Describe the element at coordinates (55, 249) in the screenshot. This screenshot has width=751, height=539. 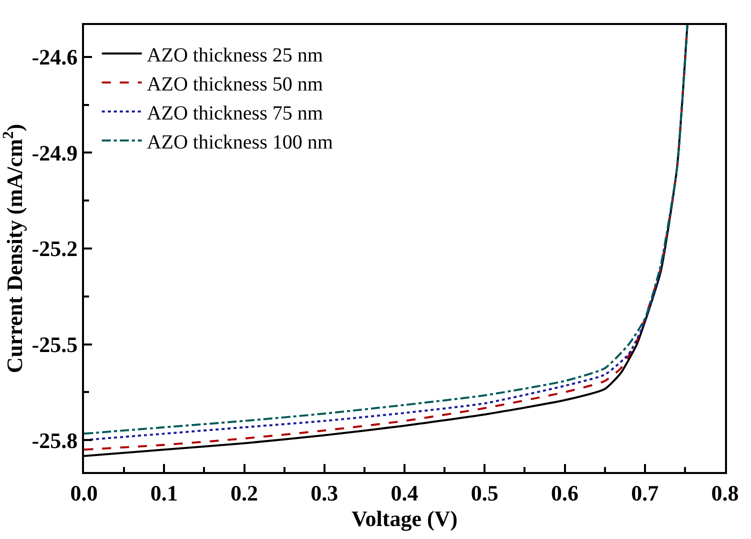
I see `y-tick-label: -25.2` at that location.